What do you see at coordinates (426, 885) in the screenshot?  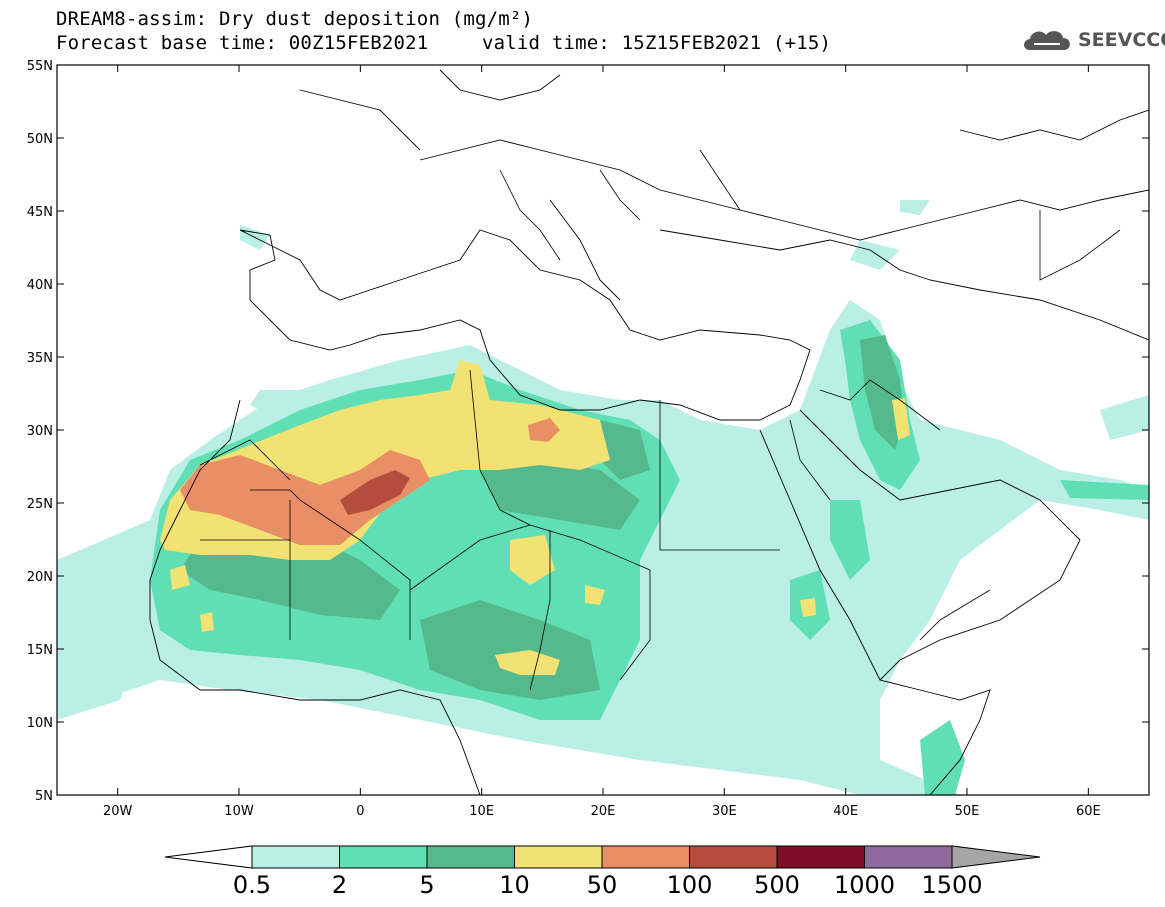 I see `colorbar-label: 5` at bounding box center [426, 885].